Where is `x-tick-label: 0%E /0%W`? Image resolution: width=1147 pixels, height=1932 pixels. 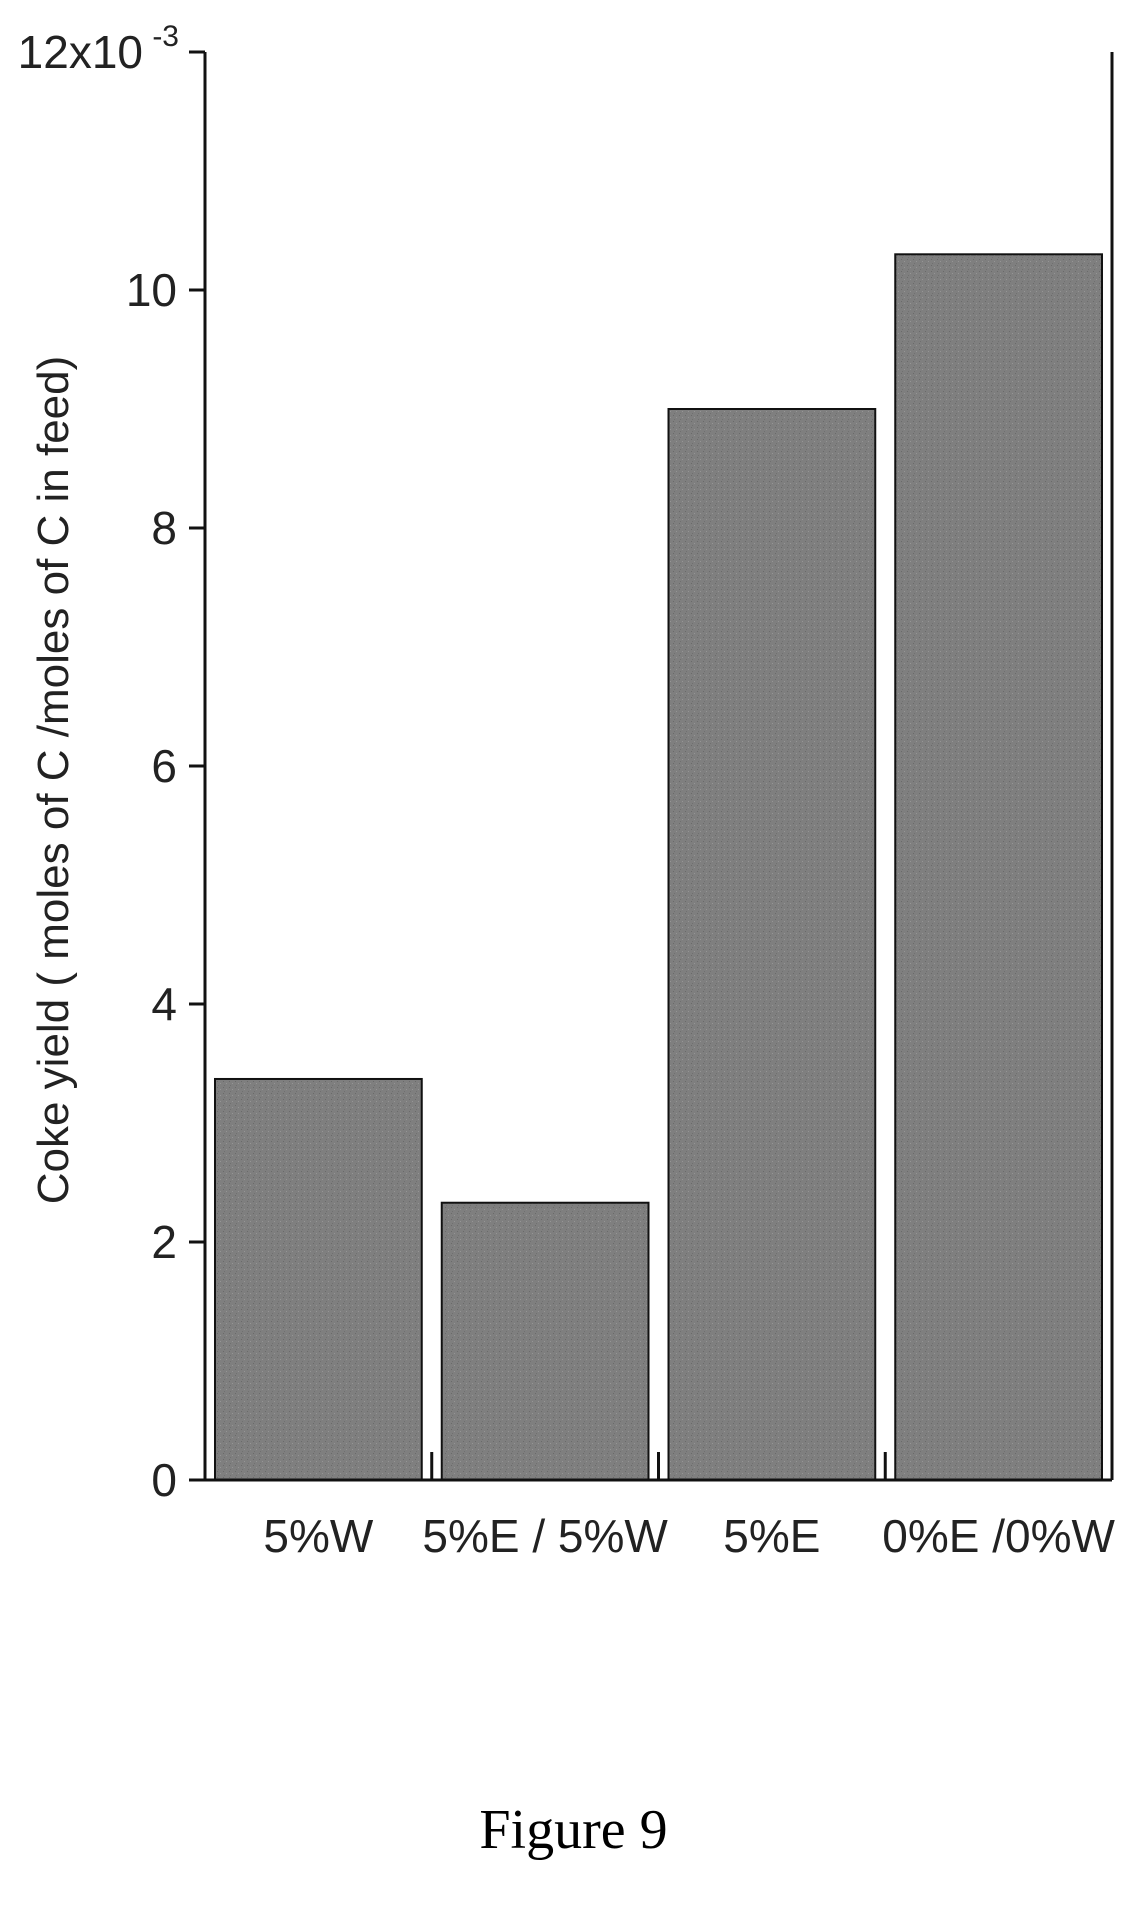
x-tick-label: 0%E /0%W is located at coordinates (998, 1536).